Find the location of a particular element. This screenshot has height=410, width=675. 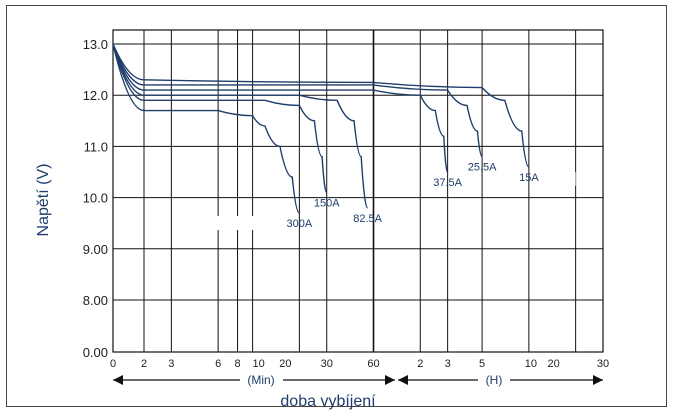

series-label-25.5A: 25.5A is located at coordinates (482, 168).